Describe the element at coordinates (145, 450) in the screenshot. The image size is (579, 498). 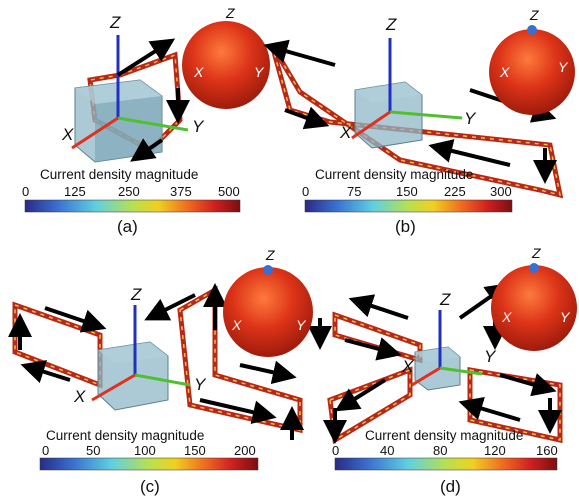
I see `tick-label: 100` at that location.